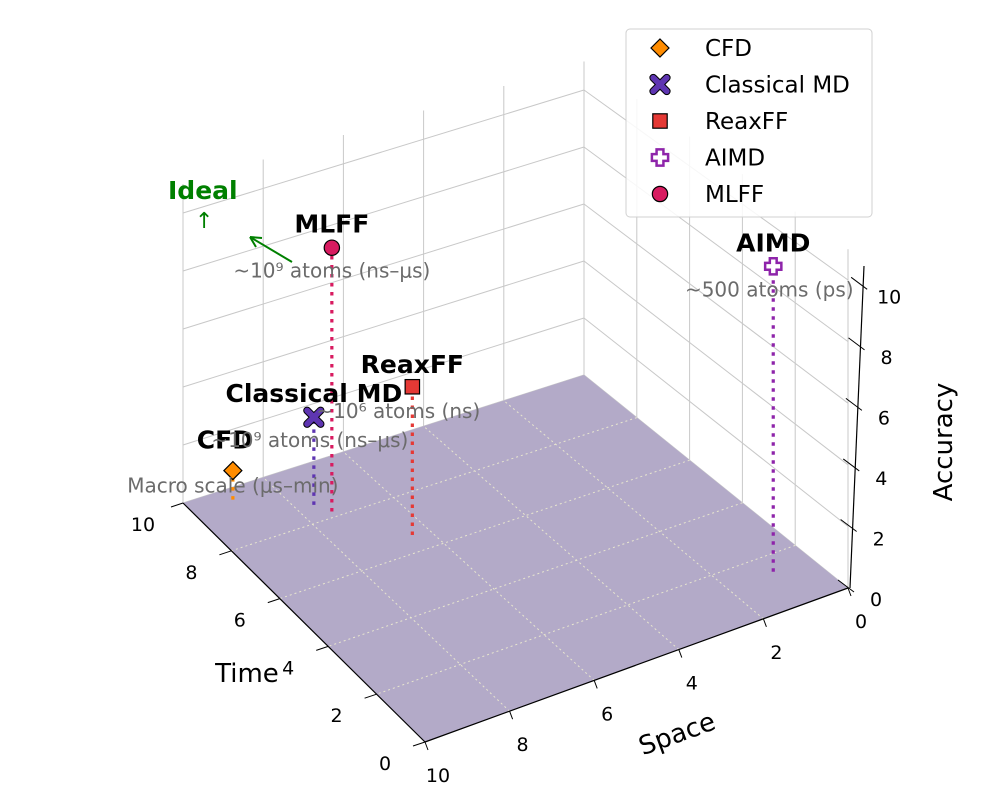 The width and height of the screenshot is (1000, 800). What do you see at coordinates (692, 684) in the screenshot?
I see `space-tick-label: 4` at bounding box center [692, 684].